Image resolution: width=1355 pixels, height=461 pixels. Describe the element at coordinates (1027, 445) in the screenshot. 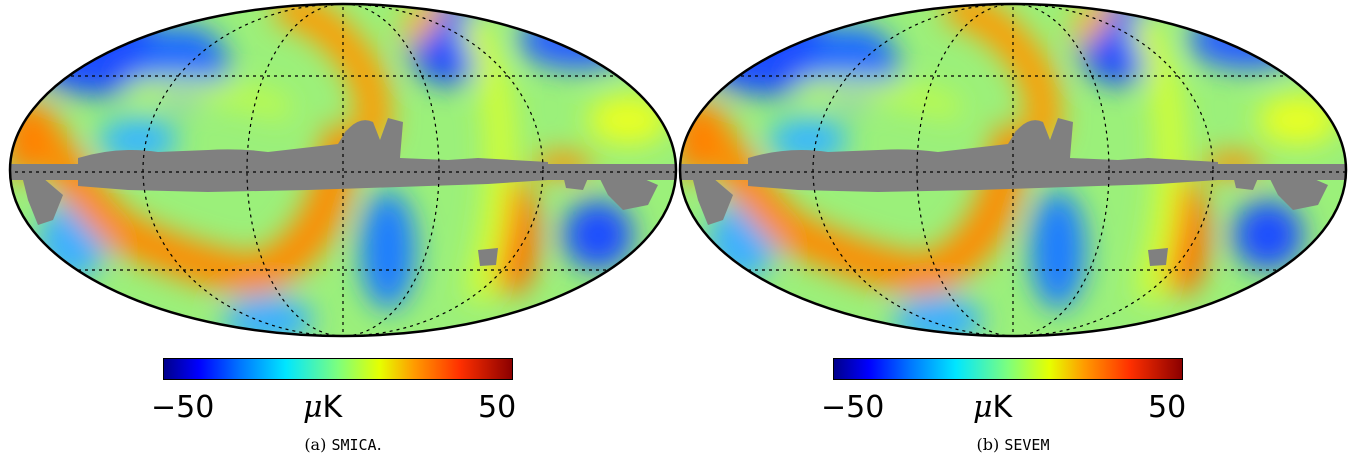

I see `method-name: SEVEM` at that location.